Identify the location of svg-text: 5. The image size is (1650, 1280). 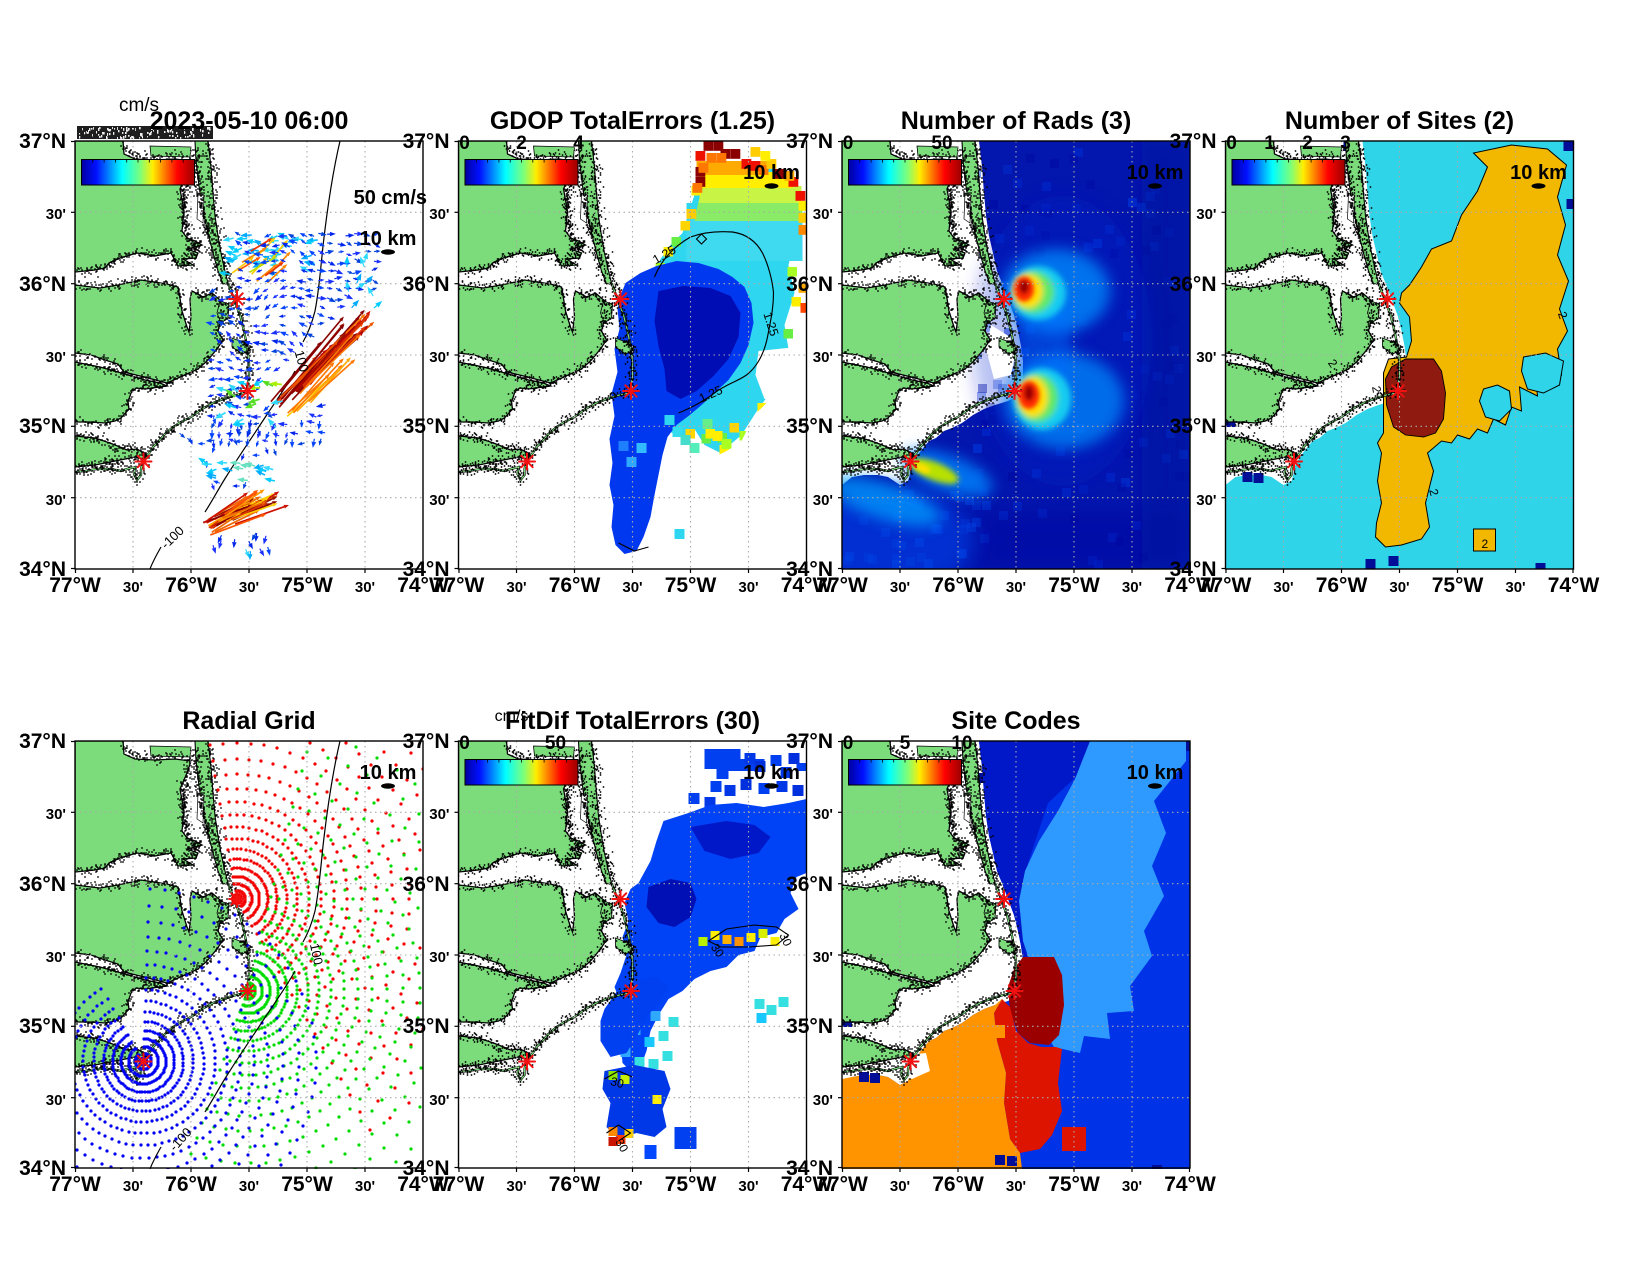
(905, 743).